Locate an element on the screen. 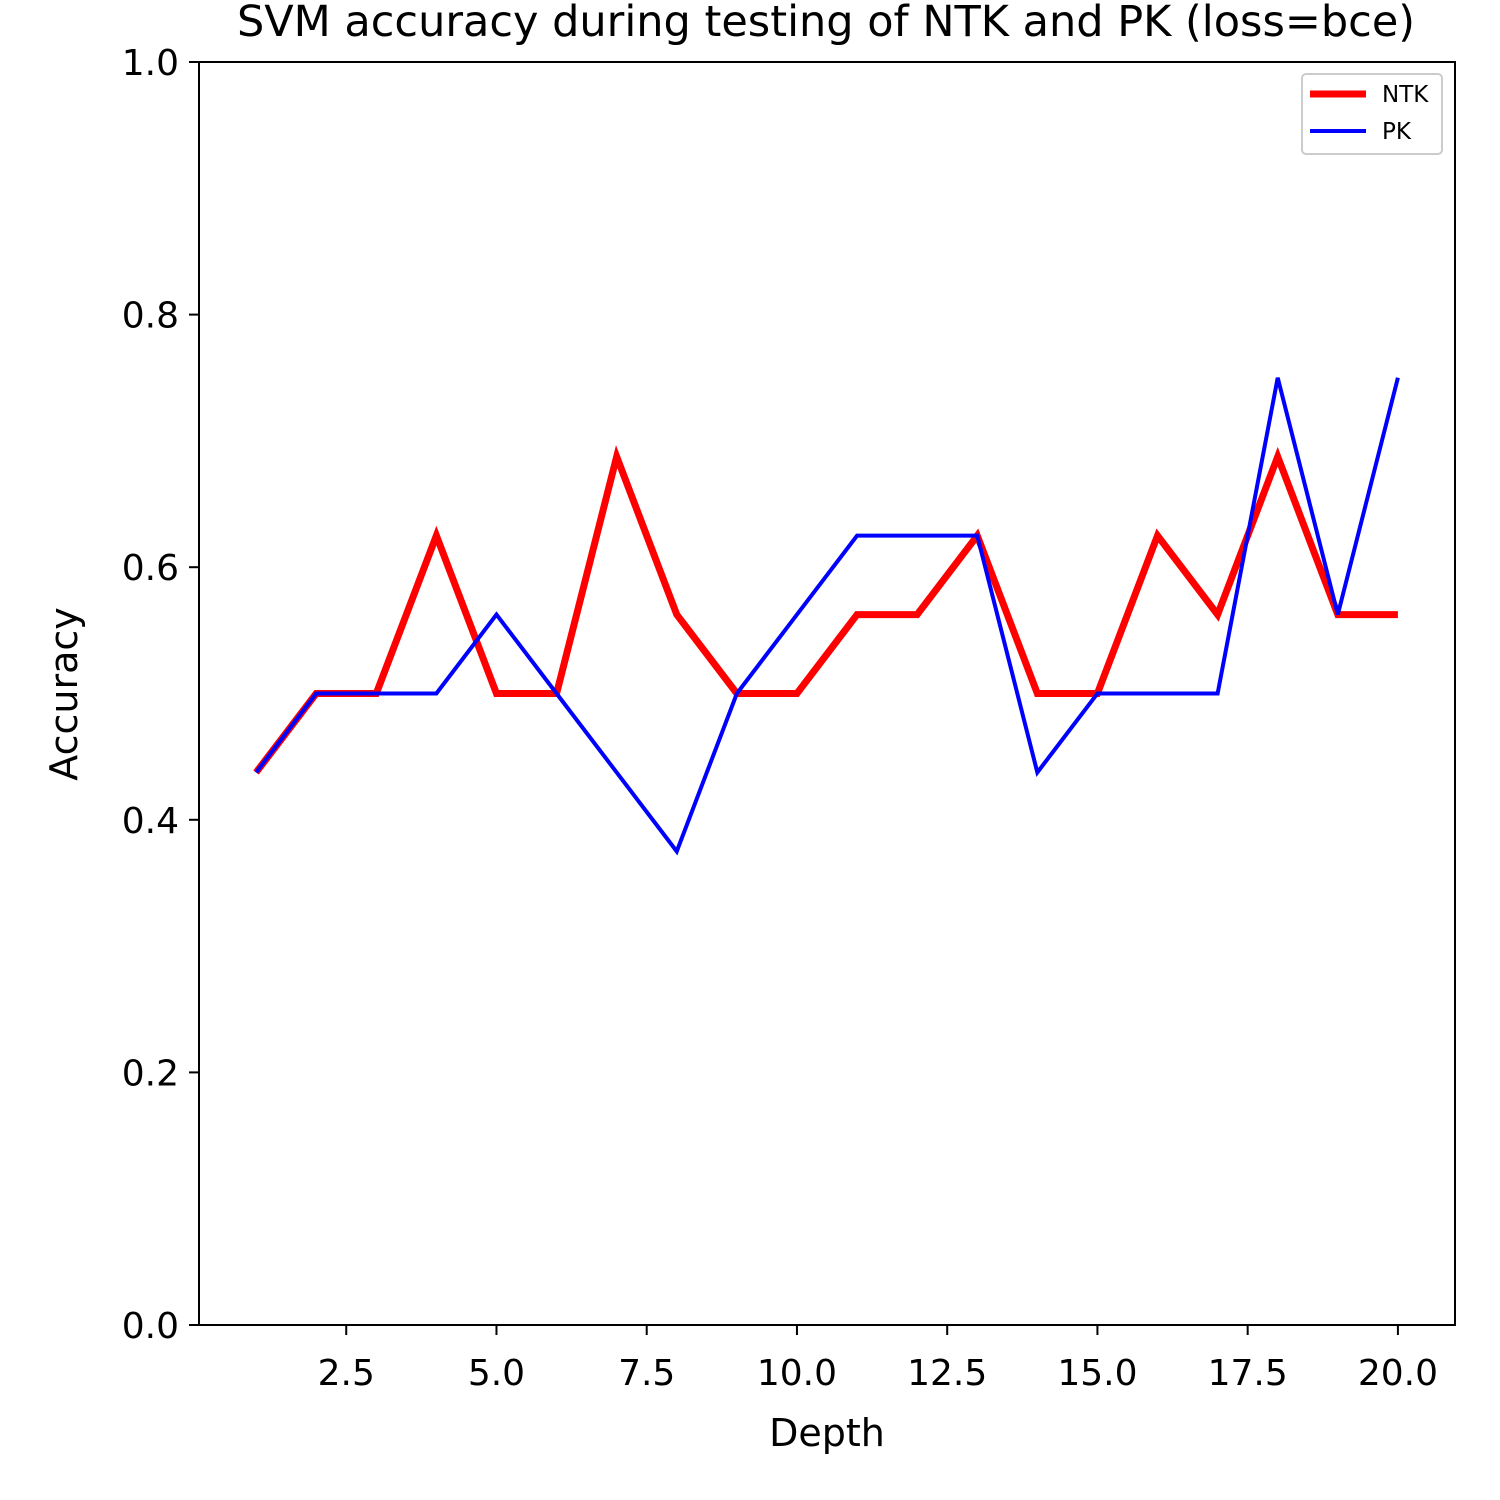 The height and width of the screenshot is (1500, 1500). x-tick-label: 15.0 is located at coordinates (1097, 1373).